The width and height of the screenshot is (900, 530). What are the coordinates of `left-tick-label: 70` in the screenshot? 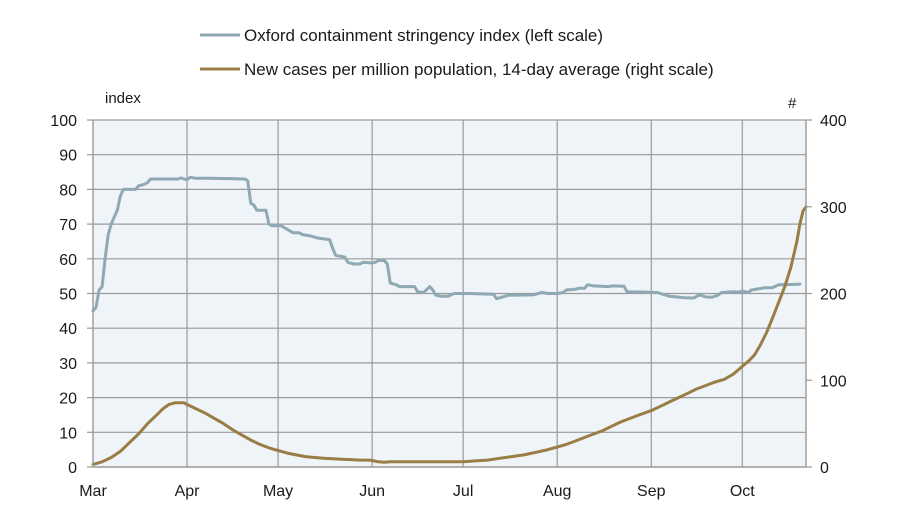 It's located at (68, 225).